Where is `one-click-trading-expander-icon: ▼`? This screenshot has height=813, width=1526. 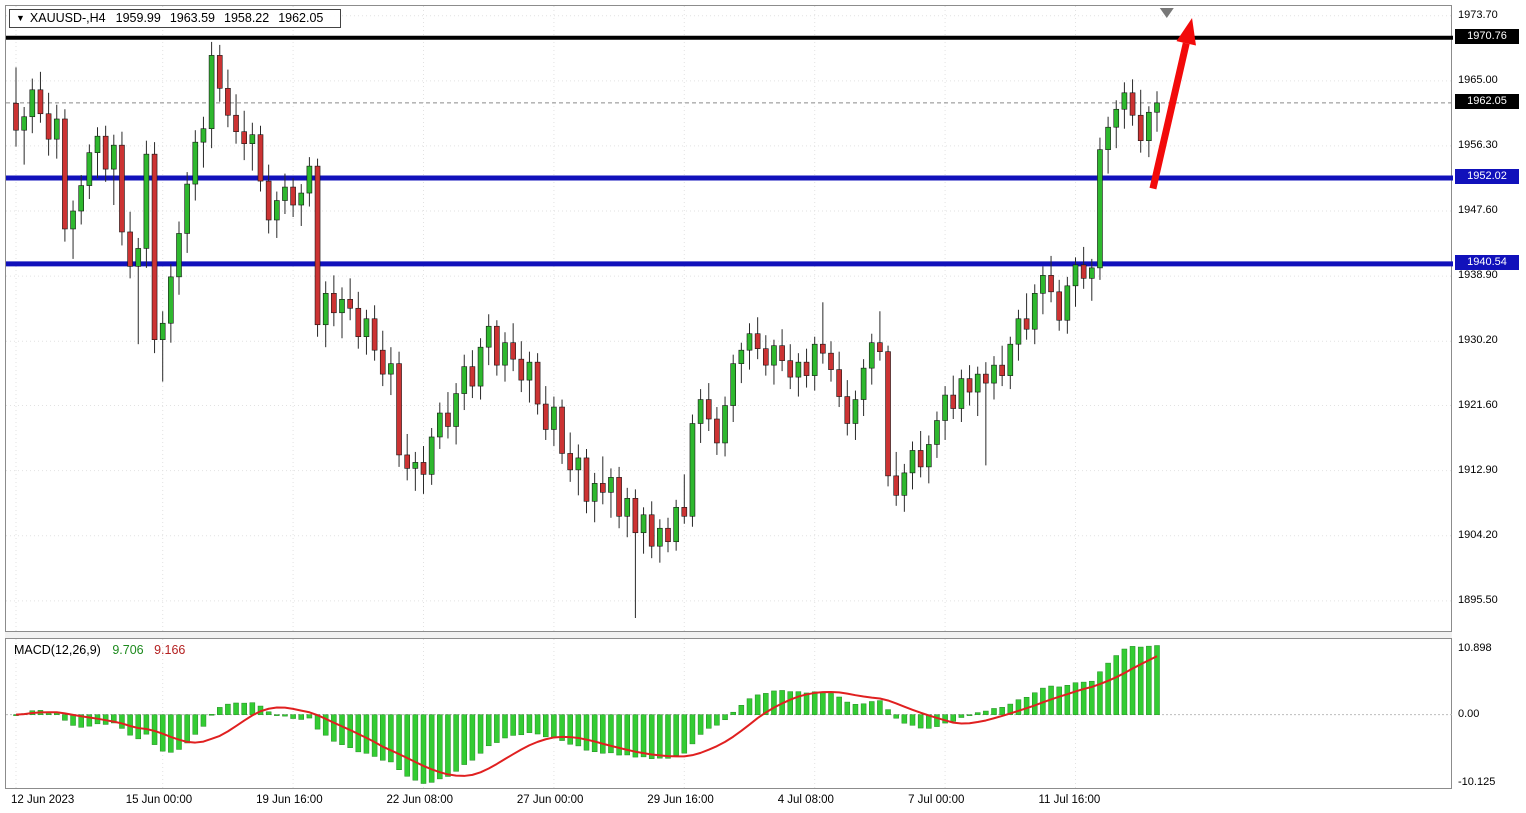 one-click-trading-expander-icon: ▼ is located at coordinates (20, 18).